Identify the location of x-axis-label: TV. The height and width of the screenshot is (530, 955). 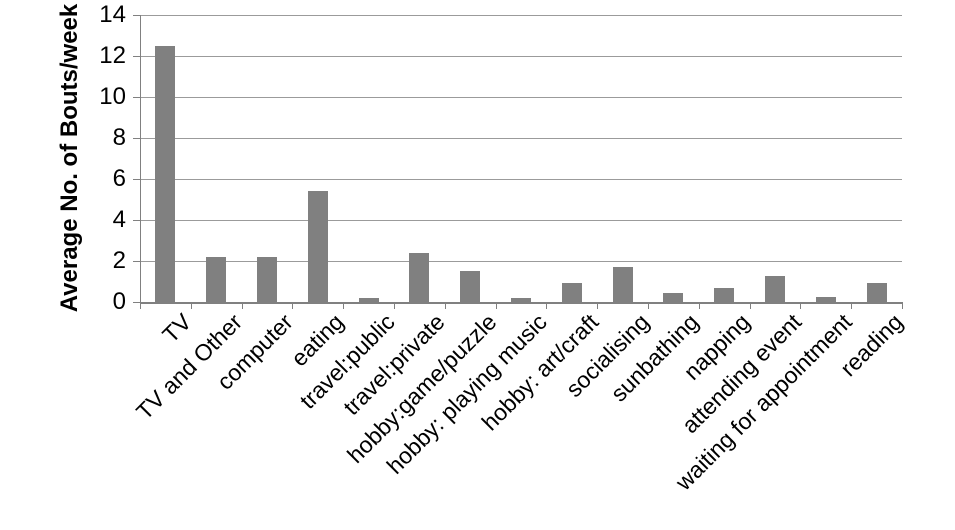
(176, 328).